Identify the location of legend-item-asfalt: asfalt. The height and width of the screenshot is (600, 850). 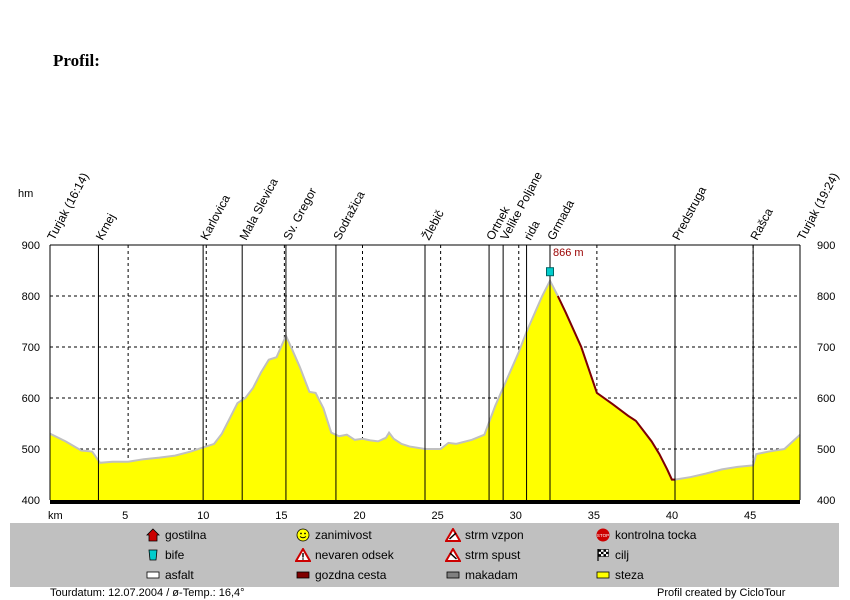
(169, 575).